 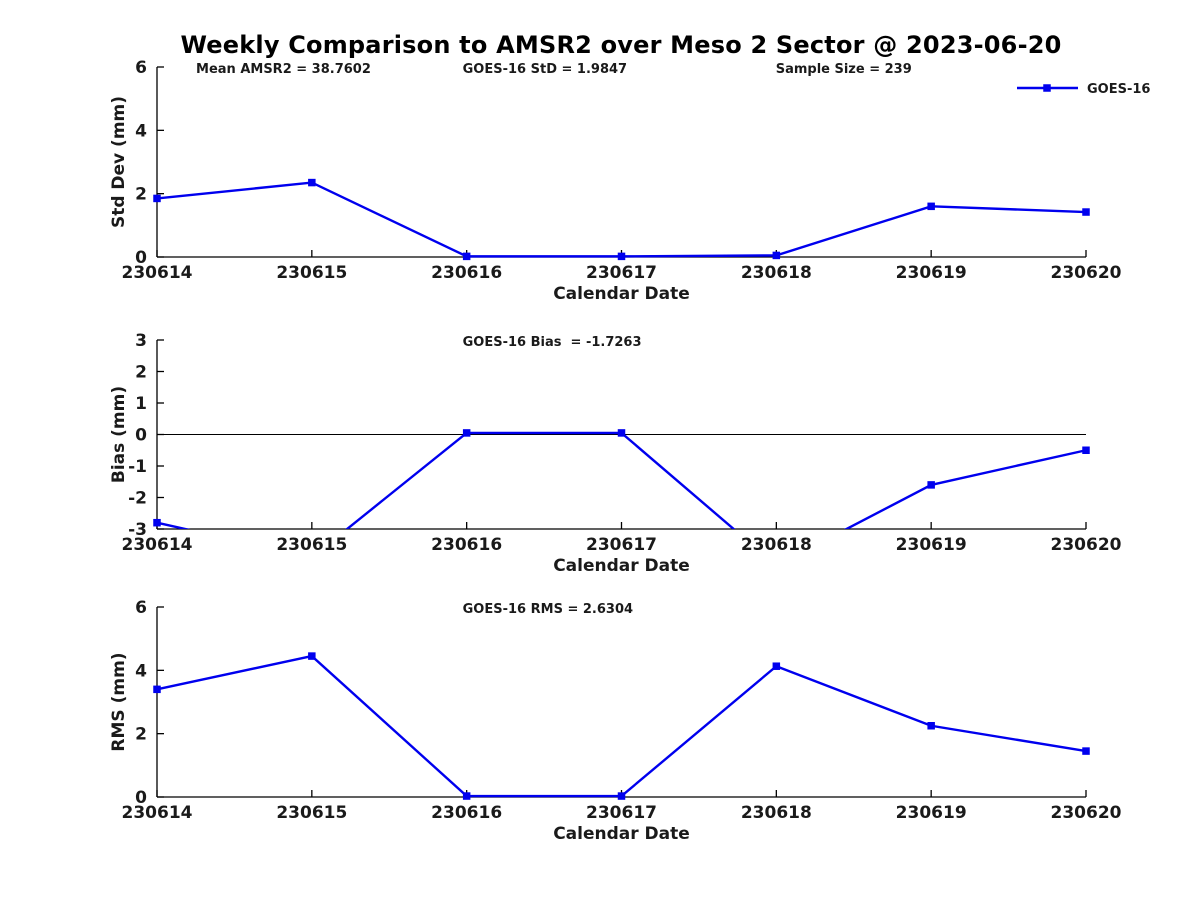 What do you see at coordinates (137, 467) in the screenshot?
I see `y-tick-label: -1` at bounding box center [137, 467].